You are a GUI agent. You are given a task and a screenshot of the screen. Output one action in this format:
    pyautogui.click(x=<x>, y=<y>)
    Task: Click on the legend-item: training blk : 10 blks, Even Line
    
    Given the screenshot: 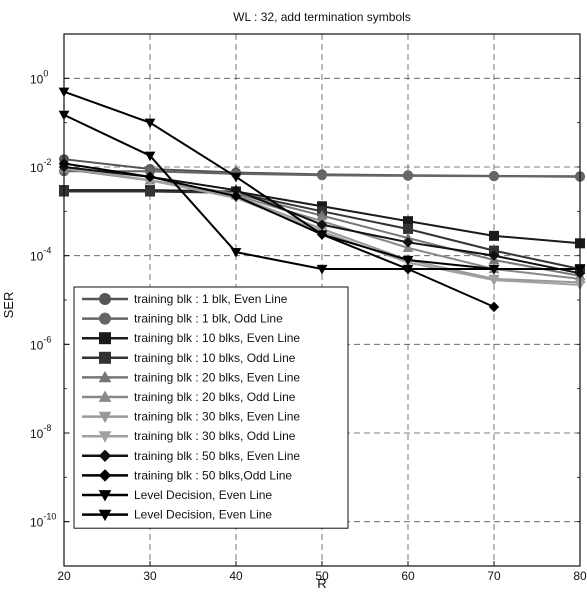 What is the action you would take?
    pyautogui.click(x=191, y=338)
    